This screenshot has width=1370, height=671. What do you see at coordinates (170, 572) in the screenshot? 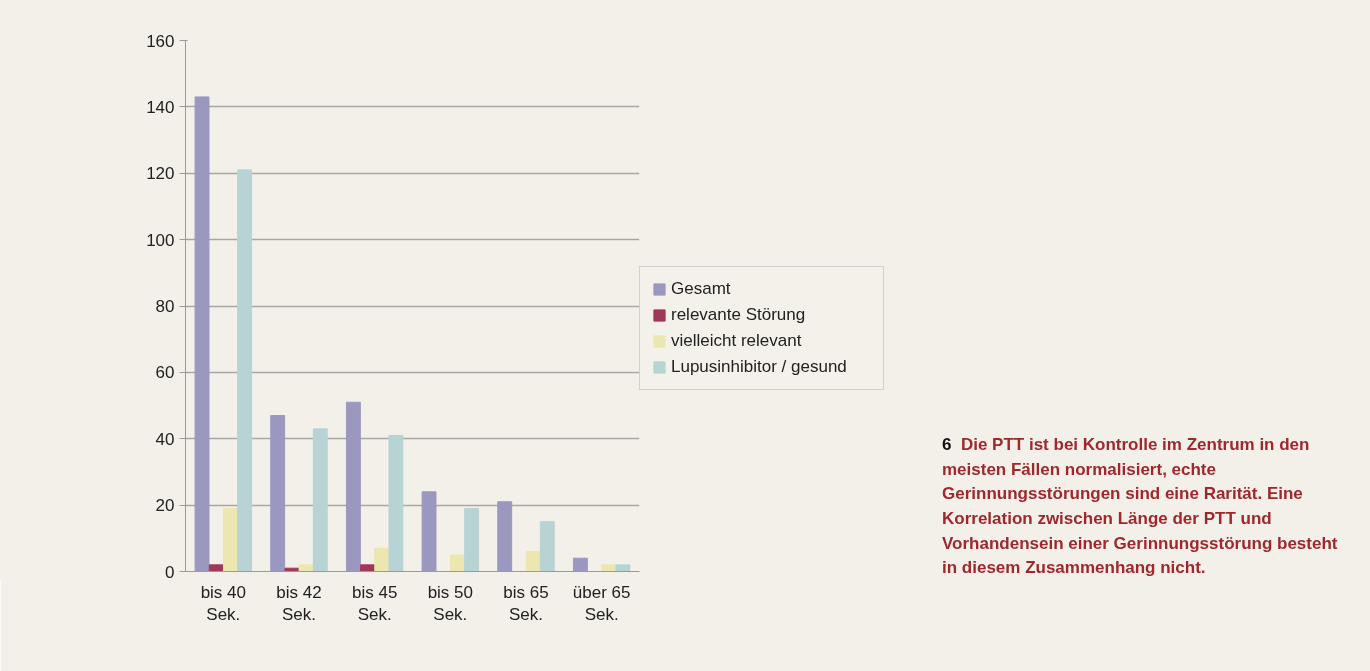
I see `y-tick-label: 0` at bounding box center [170, 572].